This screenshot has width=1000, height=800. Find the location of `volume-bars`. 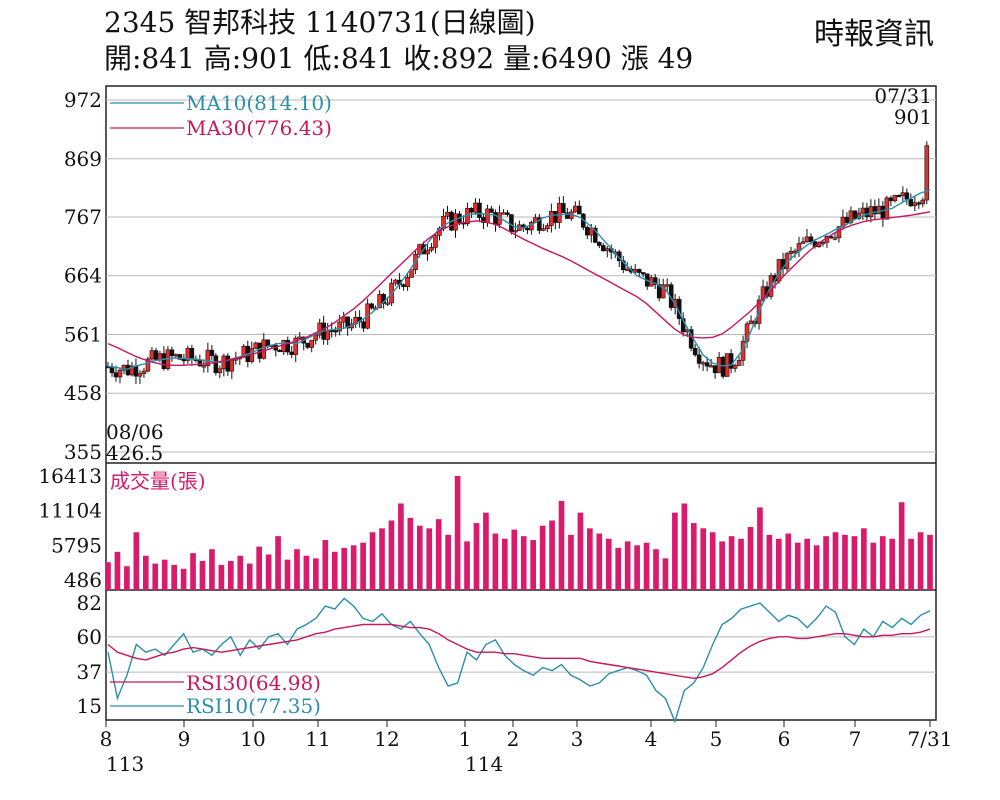

volume-bars is located at coordinates (519, 533).